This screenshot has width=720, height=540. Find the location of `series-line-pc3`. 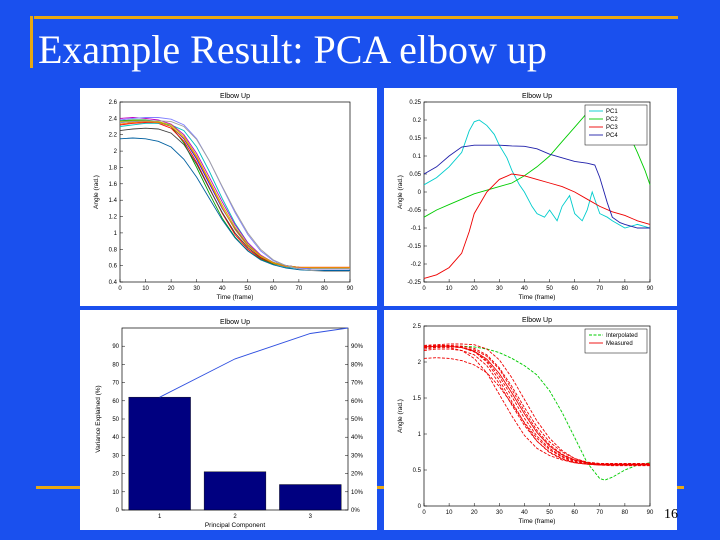

series-line-pc3 is located at coordinates (537, 226).